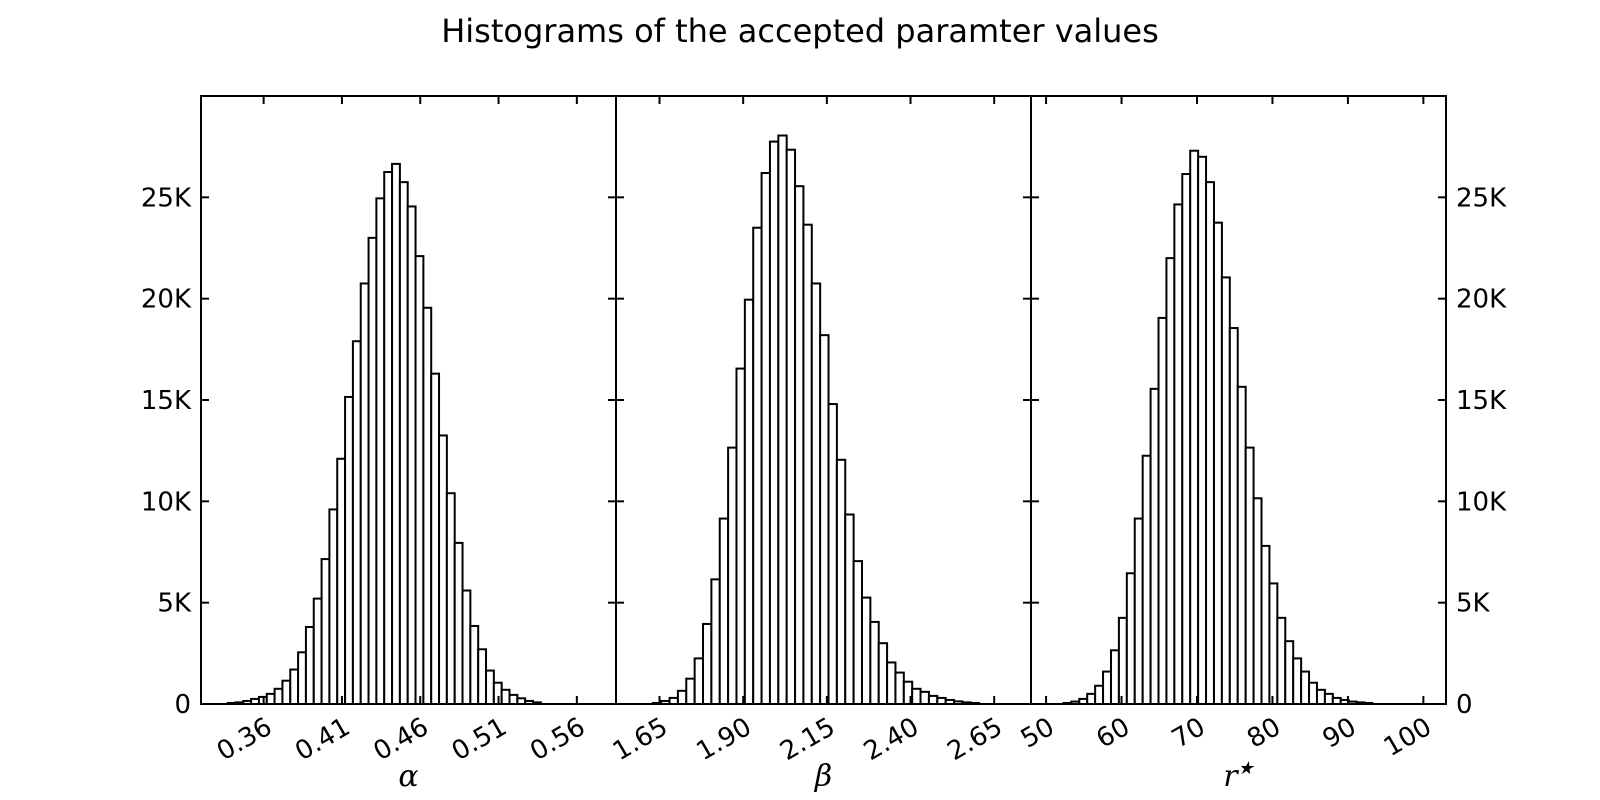 Image resolution: width=1600 pixels, height=800 pixels. What do you see at coordinates (1481, 502) in the screenshot?
I see `y-tick-label-right: 10K` at bounding box center [1481, 502].